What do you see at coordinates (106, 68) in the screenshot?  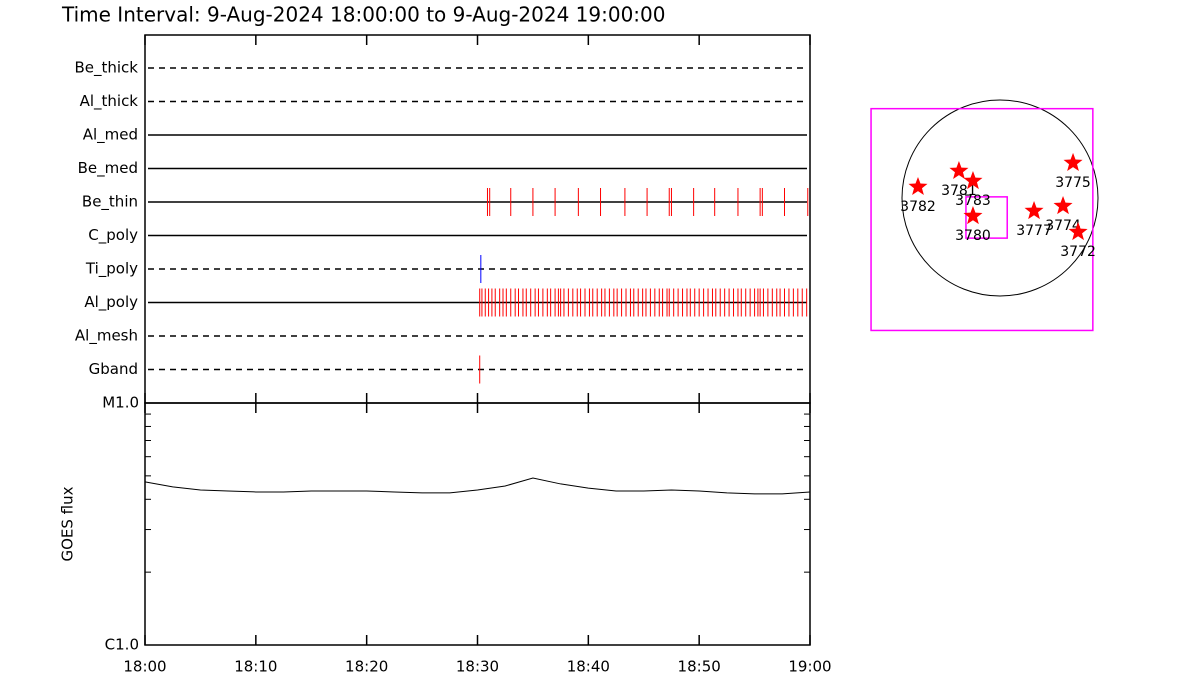 I see `row-label: Be_thick` at bounding box center [106, 68].